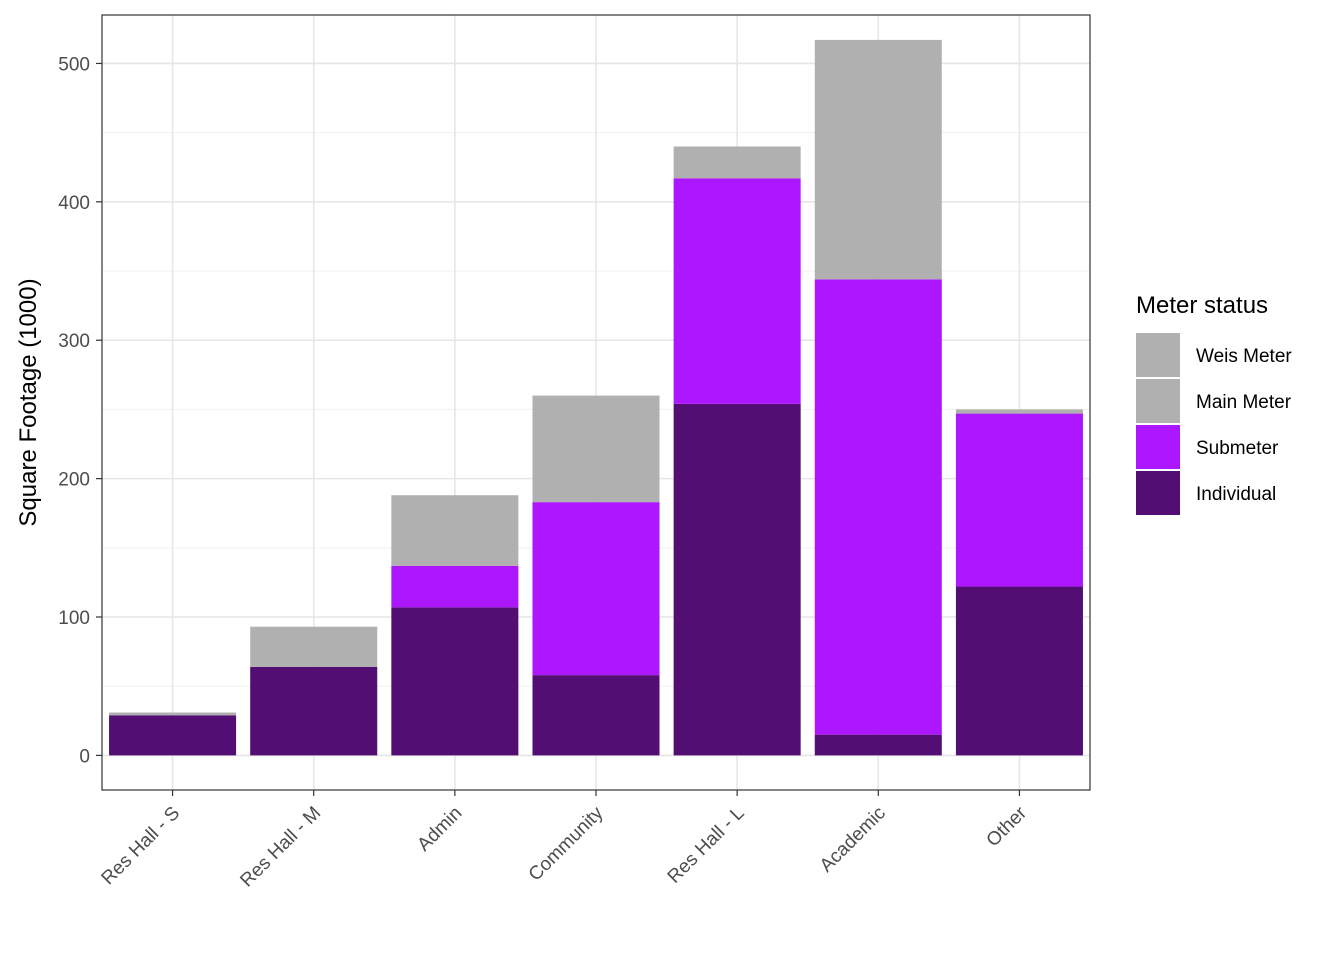  Describe the element at coordinates (74, 618) in the screenshot. I see `y-tick-label: 100` at that location.